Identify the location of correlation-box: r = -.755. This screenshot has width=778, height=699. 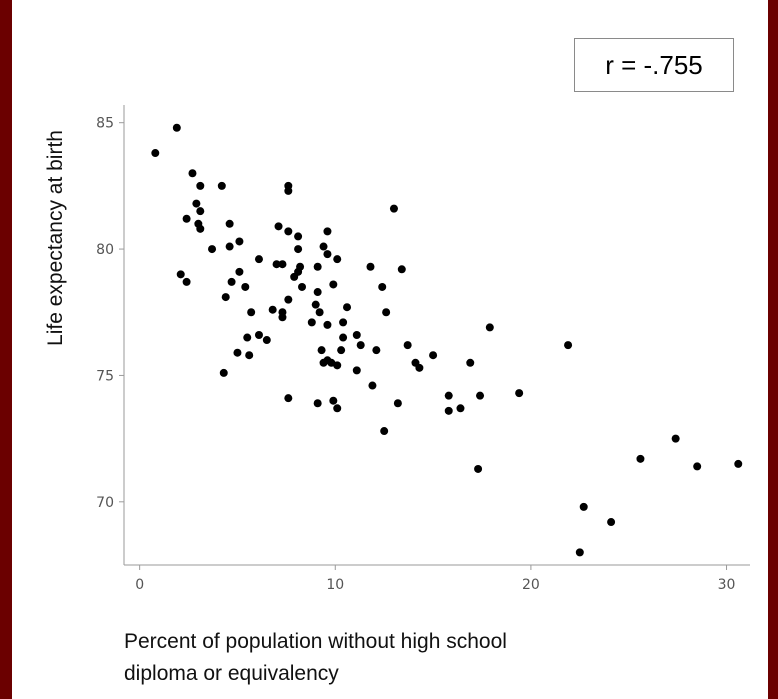
(654, 65).